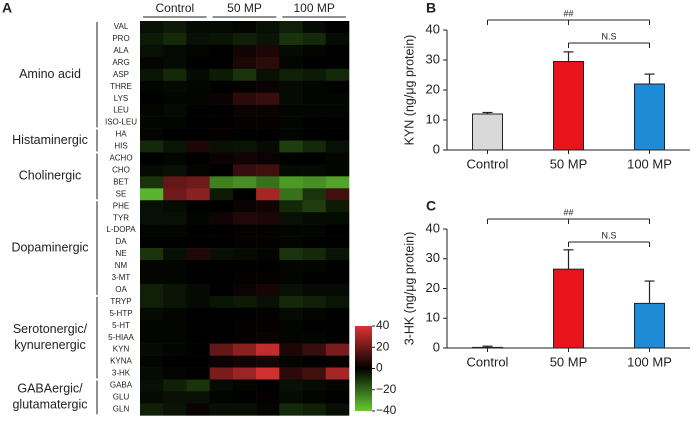  I want to click on row-label: BET, so click(121, 181).